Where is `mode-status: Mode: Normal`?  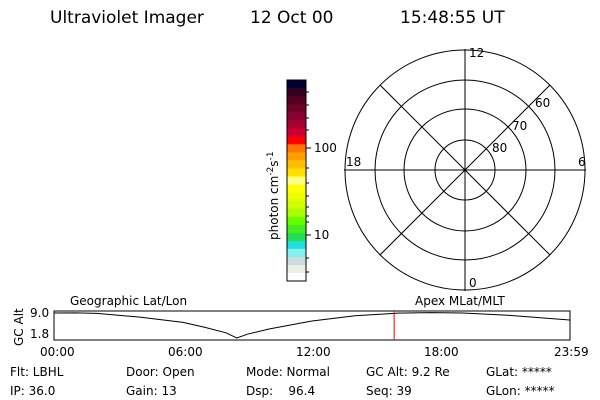
mode-status: Mode: Normal is located at coordinates (288, 372).